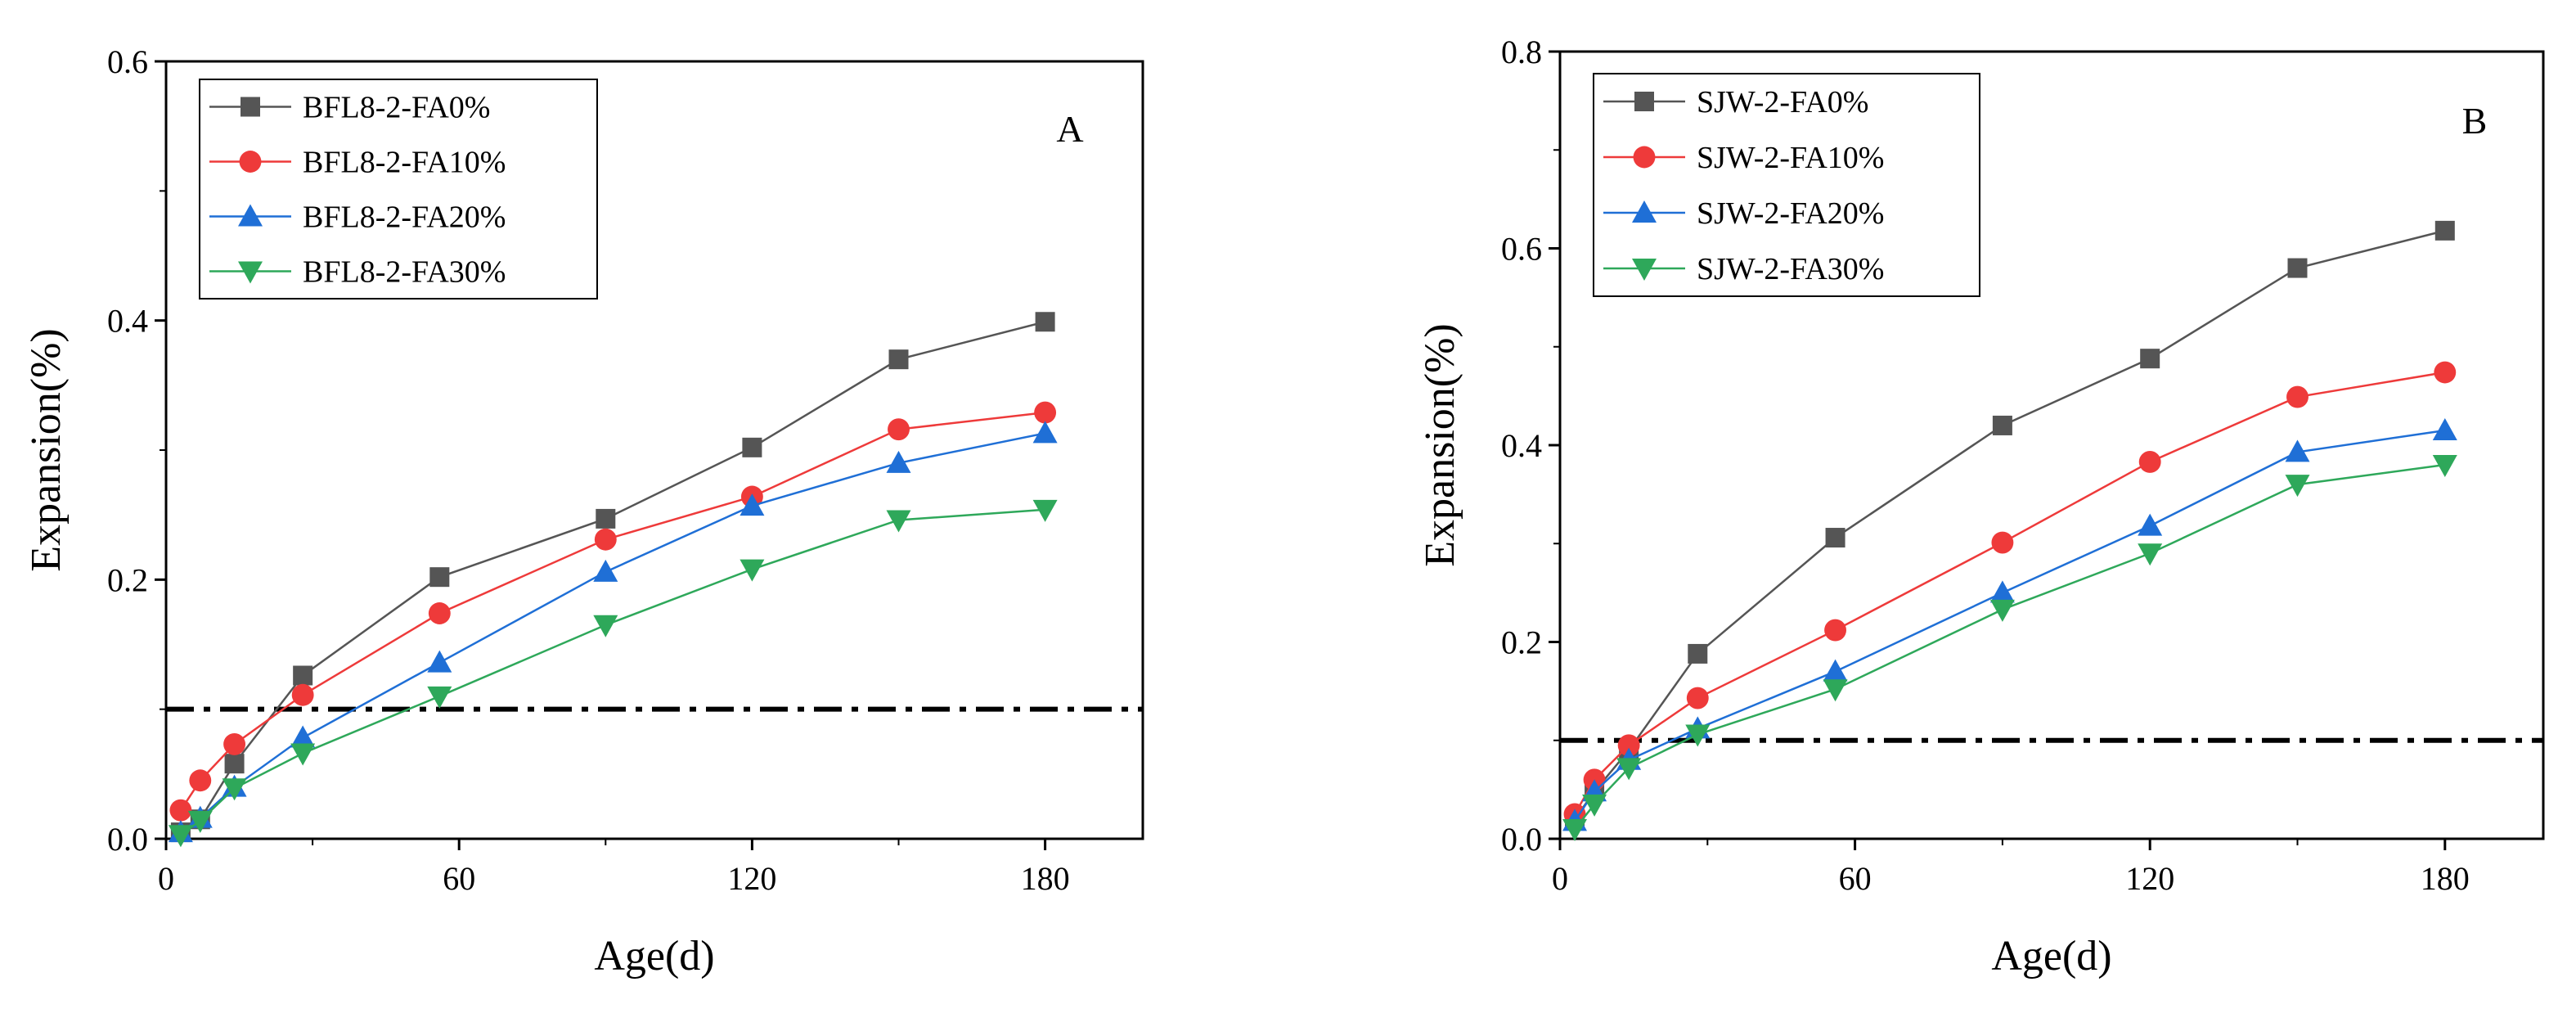  What do you see at coordinates (1791, 213) in the screenshot?
I see `legend-label: SJW-2-FA20%` at bounding box center [1791, 213].